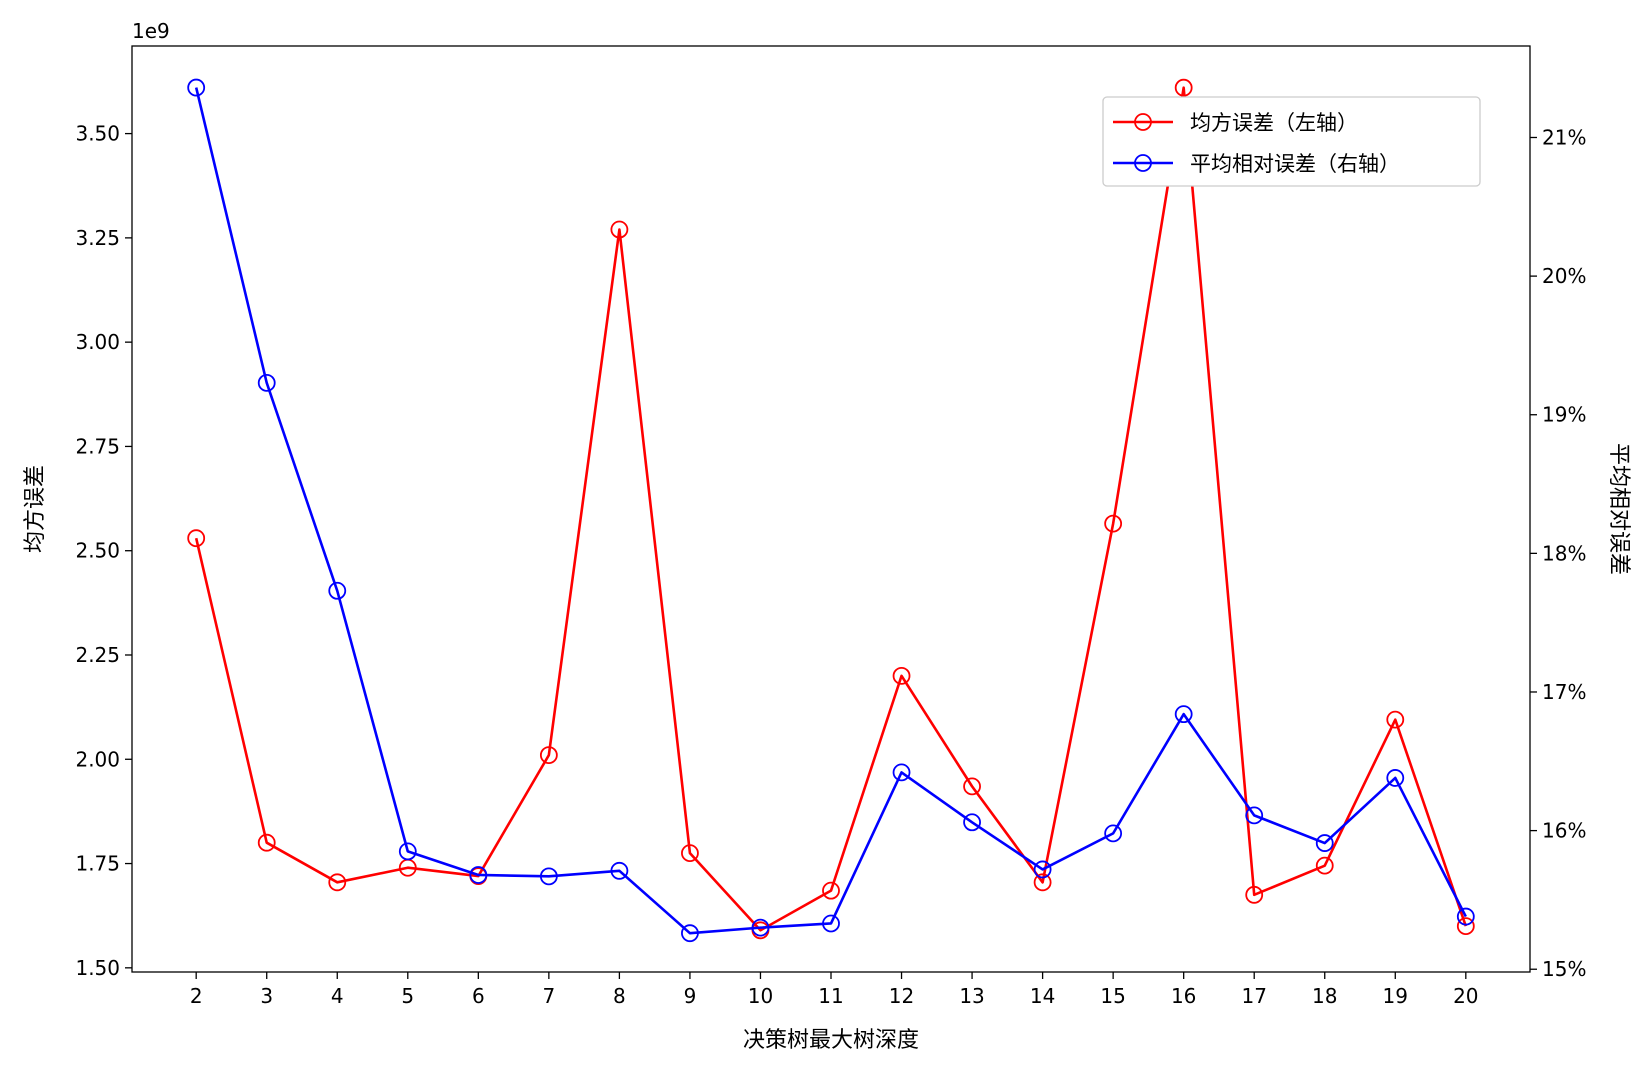 This screenshot has height=1070, width=1649. I want to click on y-left-tick-label: 3.25, so click(97, 238).